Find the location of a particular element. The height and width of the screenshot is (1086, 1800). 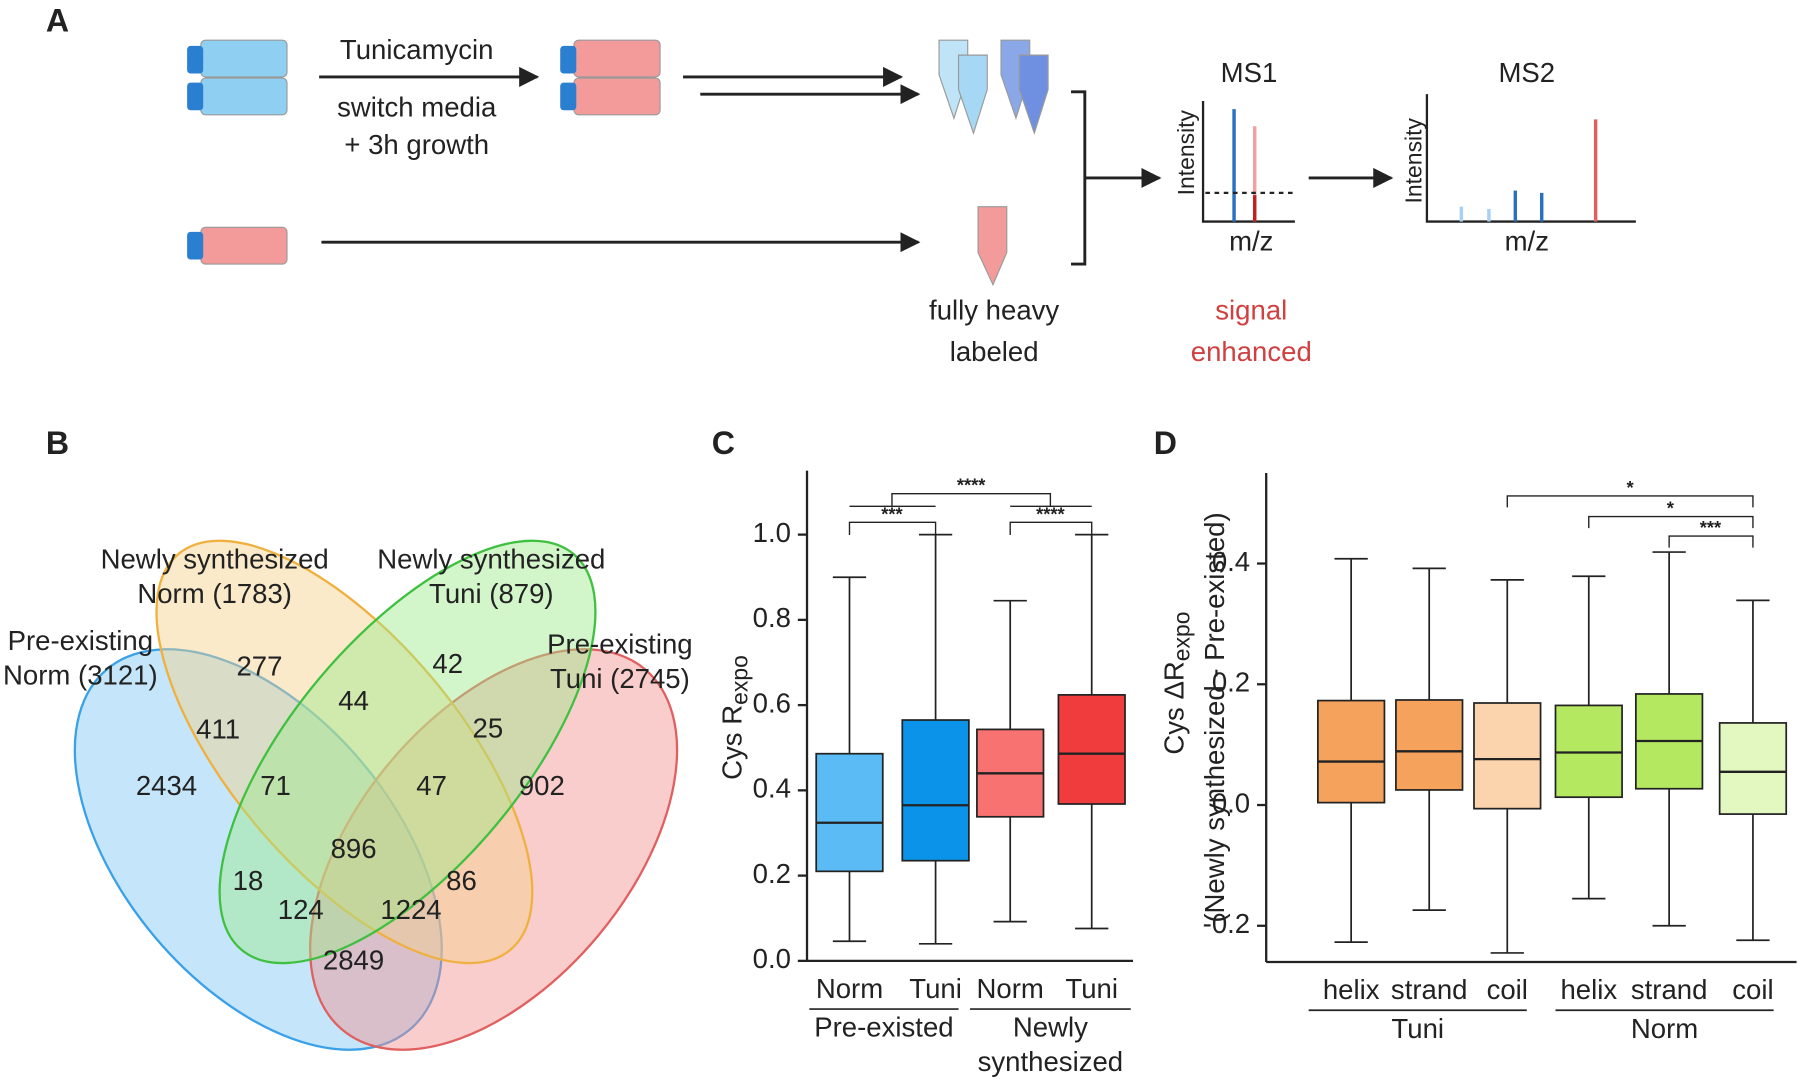

y-axis-label-main: Cys R is located at coordinates (732, 742).